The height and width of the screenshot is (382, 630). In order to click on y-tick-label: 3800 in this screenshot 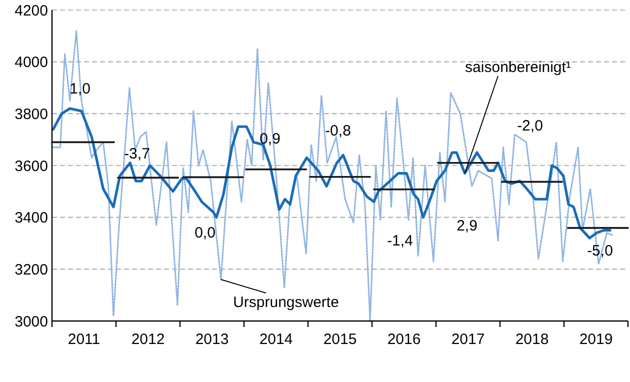, I will do `click(31, 114)`.